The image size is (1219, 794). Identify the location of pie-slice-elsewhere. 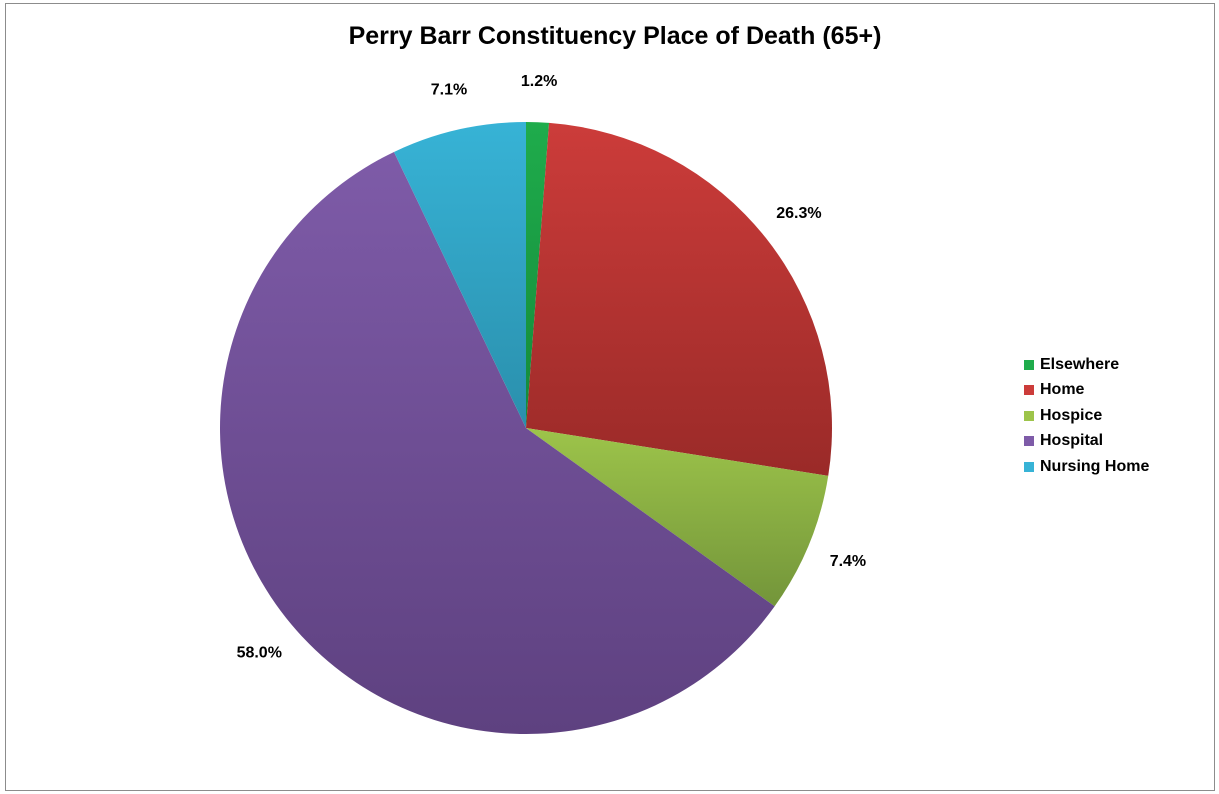
(538, 275).